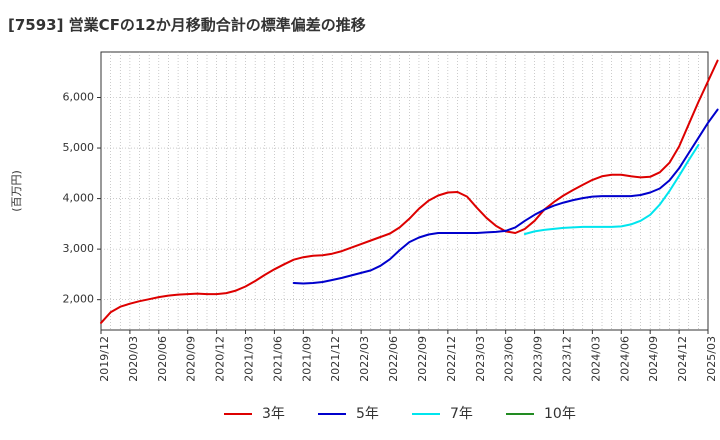 The width and height of the screenshot is (720, 440). Describe the element at coordinates (249, 359) in the screenshot. I see `x-tick-label: 2021/03` at that location.